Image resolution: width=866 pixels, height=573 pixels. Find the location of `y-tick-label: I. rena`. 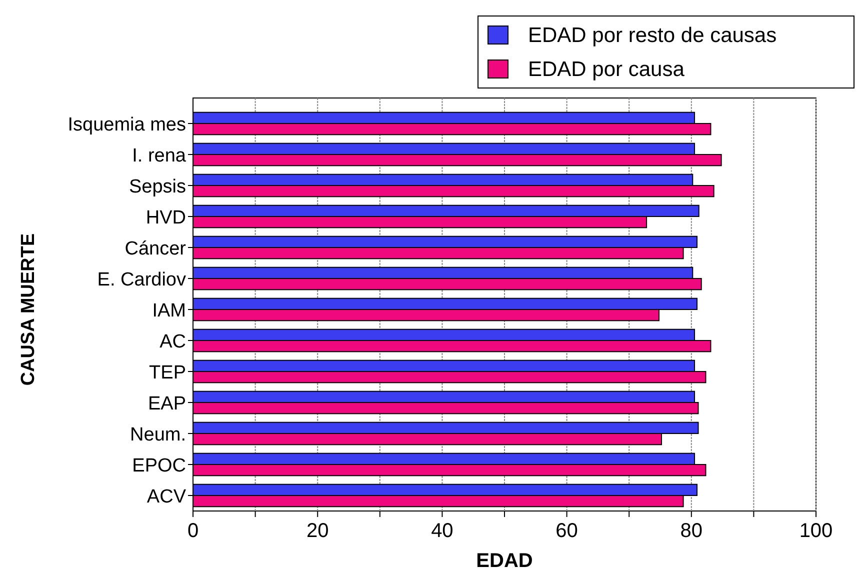

y-tick-label: I. rena is located at coordinates (159, 156).